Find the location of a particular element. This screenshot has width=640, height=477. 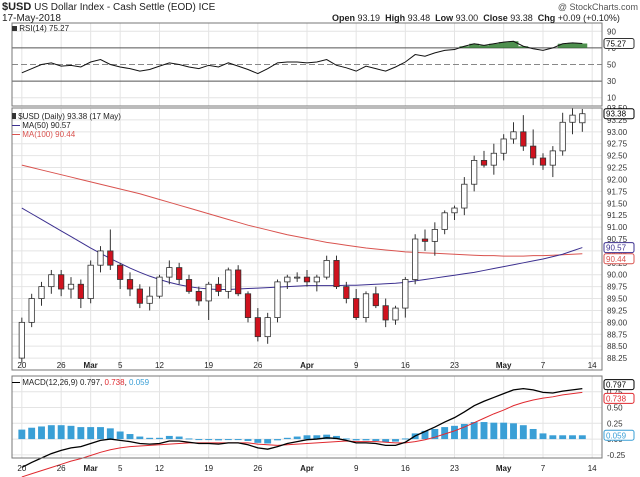

signal-last-badge is located at coordinates (619, 398).